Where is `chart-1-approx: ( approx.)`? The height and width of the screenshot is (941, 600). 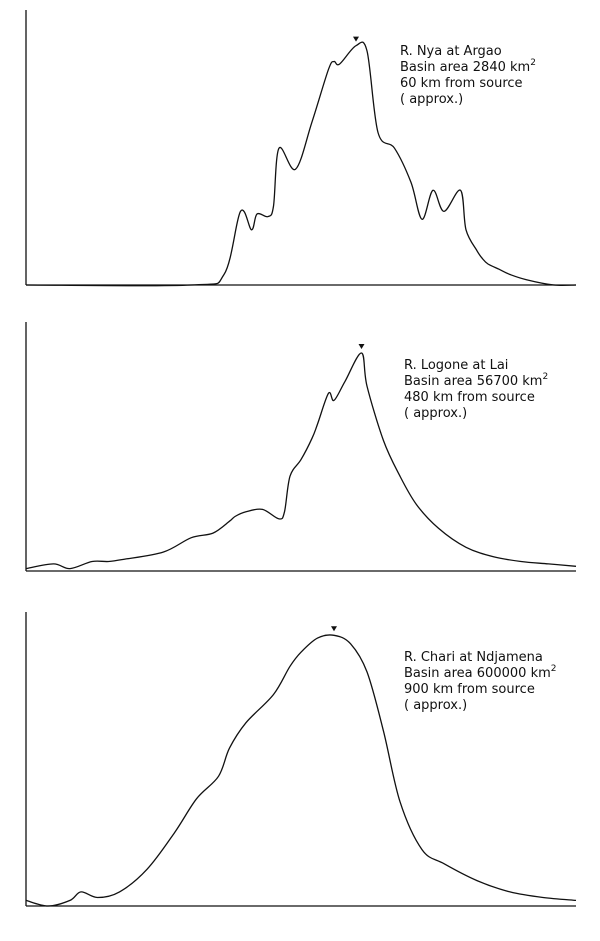
chart-1-approx: ( approx.) is located at coordinates (432, 99).